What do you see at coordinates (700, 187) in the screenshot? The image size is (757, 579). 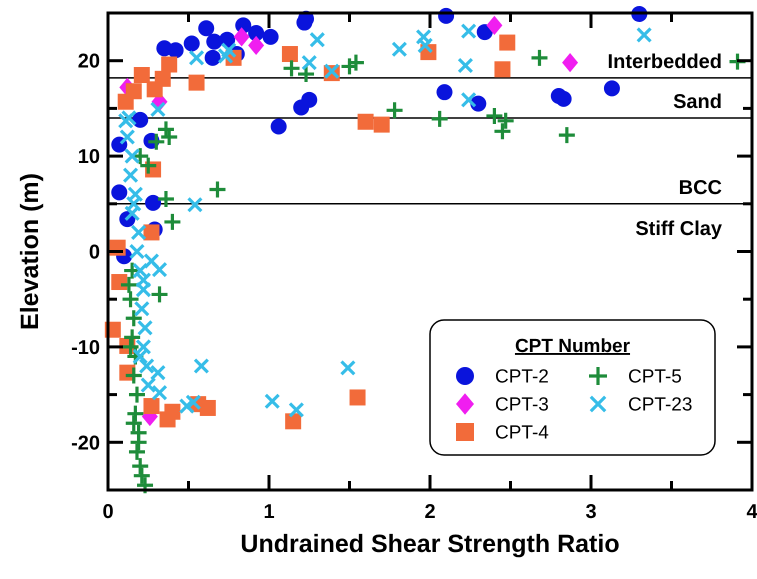 I see `annotation: BCC` at bounding box center [700, 187].